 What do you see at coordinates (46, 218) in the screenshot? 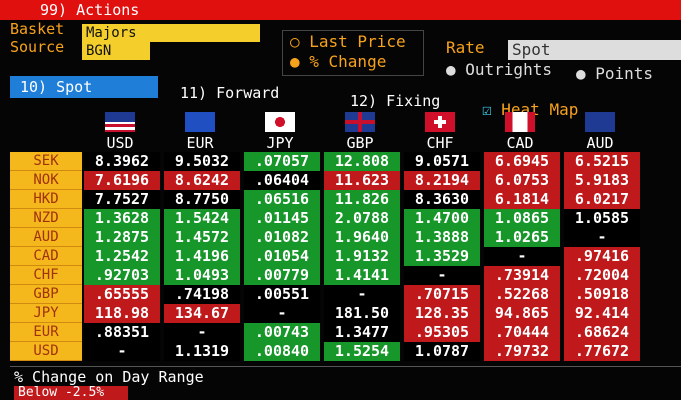
I see `row-label: NZD` at bounding box center [46, 218].